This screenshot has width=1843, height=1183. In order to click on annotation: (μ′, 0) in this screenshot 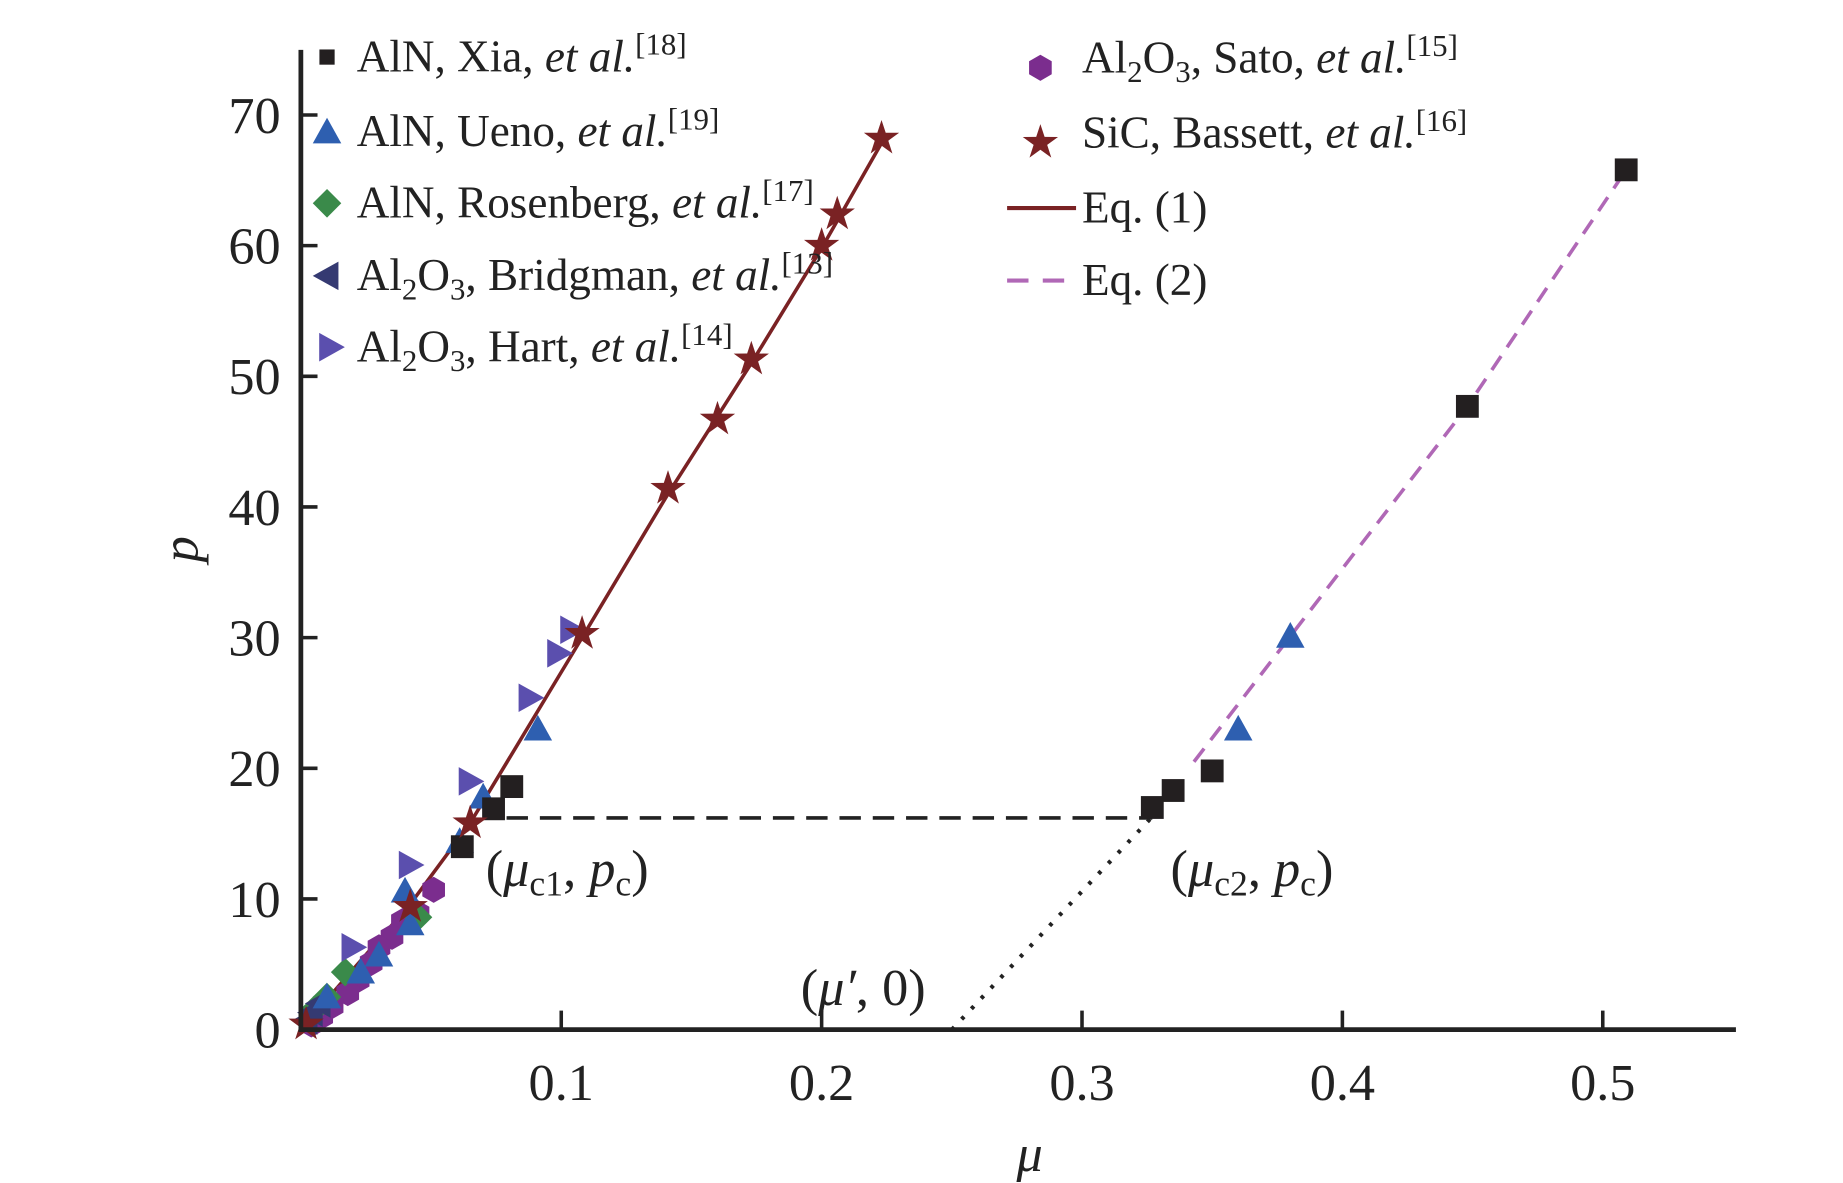, I will do `click(863, 988)`.